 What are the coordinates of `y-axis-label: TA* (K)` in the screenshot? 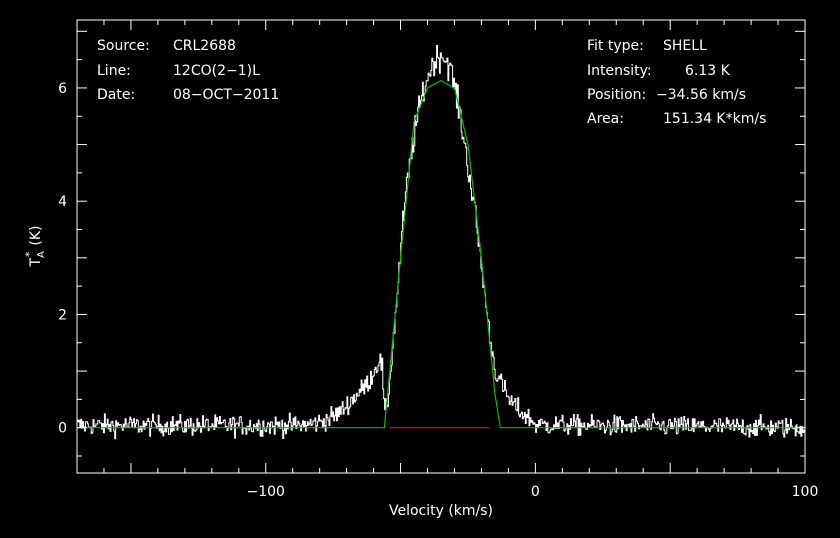 It's located at (35, 246).